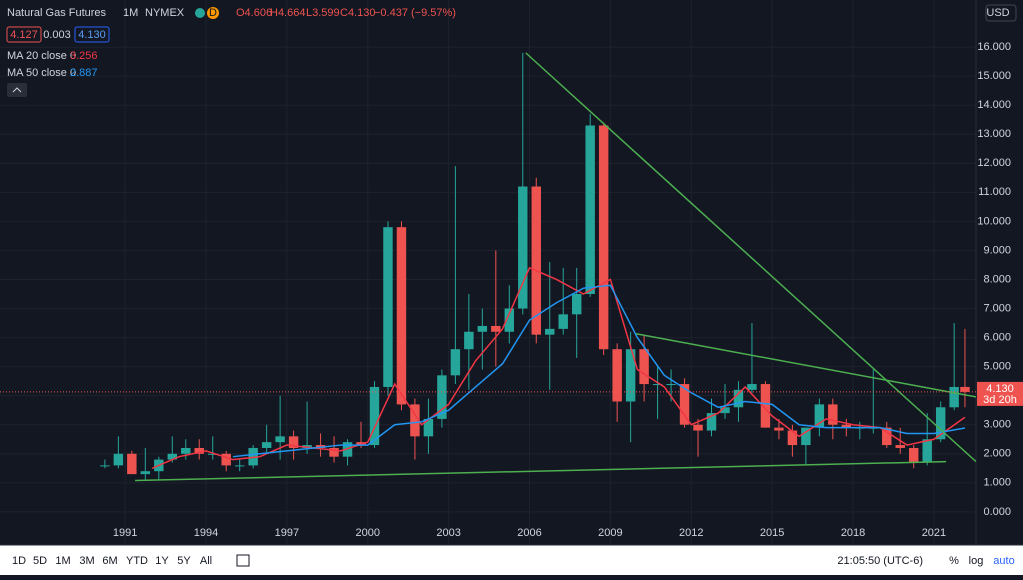  What do you see at coordinates (40, 561) in the screenshot?
I see `range-button: 5D` at bounding box center [40, 561].